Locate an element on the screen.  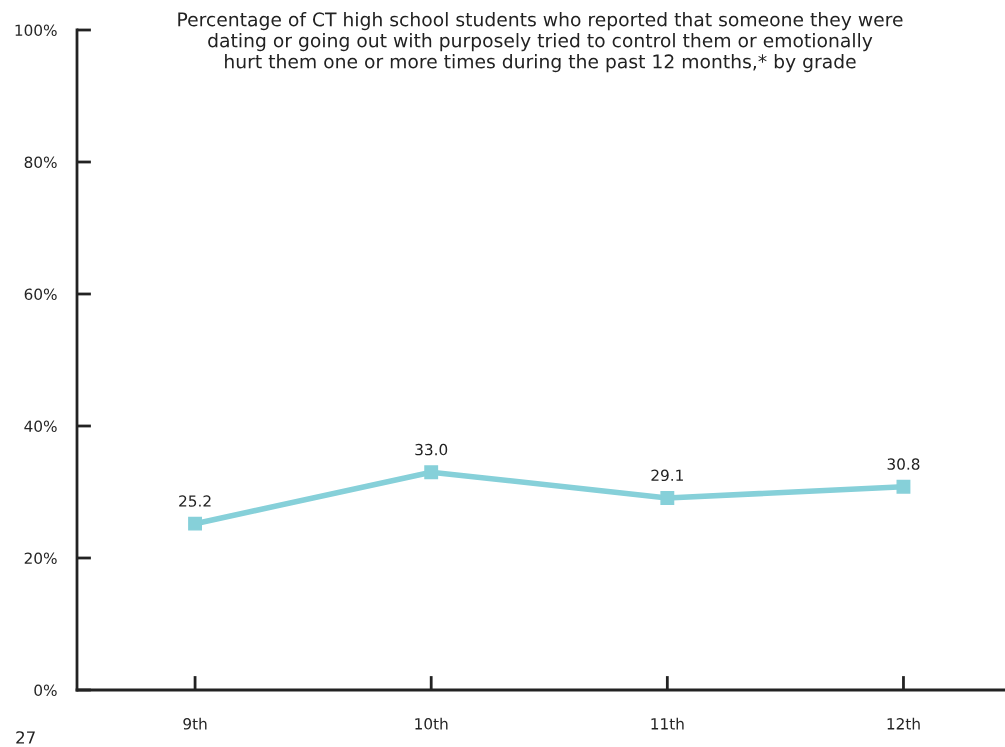
y-tick-label: 80% is located at coordinates (40, 162).